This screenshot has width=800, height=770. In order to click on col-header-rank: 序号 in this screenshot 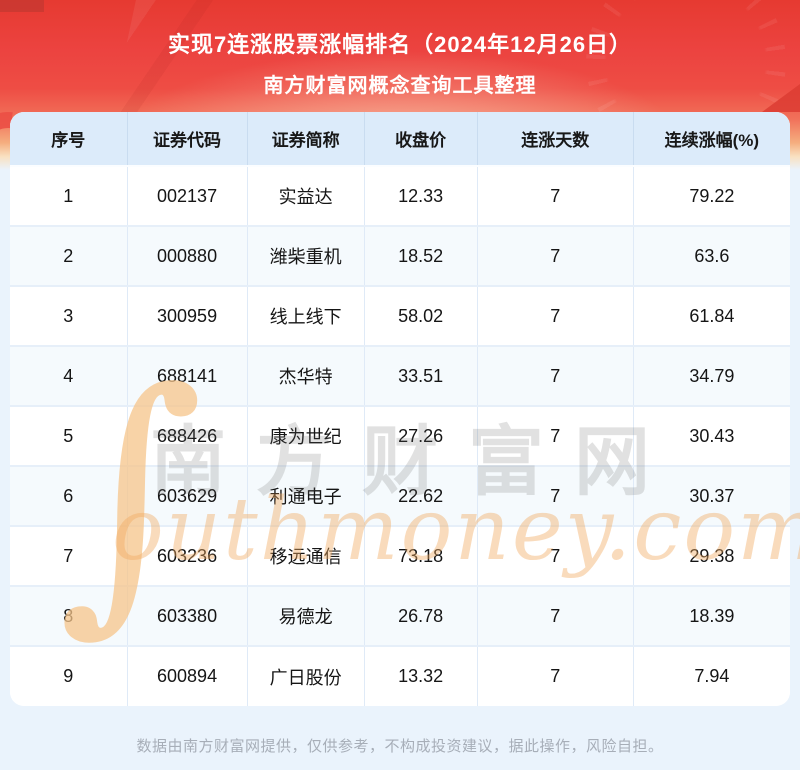, I will do `click(69, 139)`.